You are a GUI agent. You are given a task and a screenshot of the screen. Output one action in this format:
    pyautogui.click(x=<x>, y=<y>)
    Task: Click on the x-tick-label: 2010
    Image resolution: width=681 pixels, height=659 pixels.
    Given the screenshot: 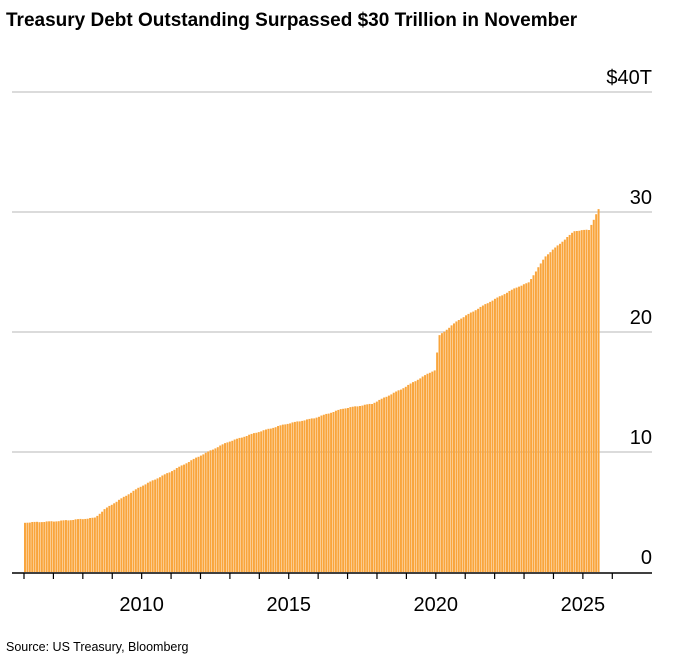 What is the action you would take?
    pyautogui.click(x=141, y=605)
    